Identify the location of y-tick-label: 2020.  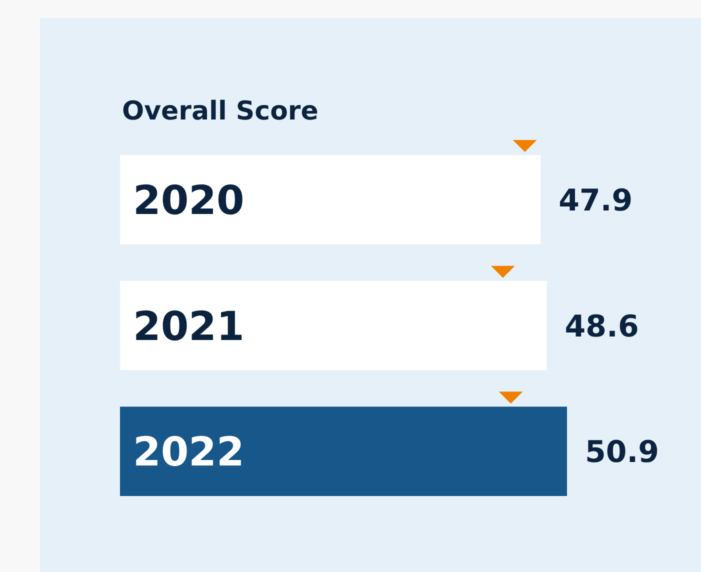
(188, 201).